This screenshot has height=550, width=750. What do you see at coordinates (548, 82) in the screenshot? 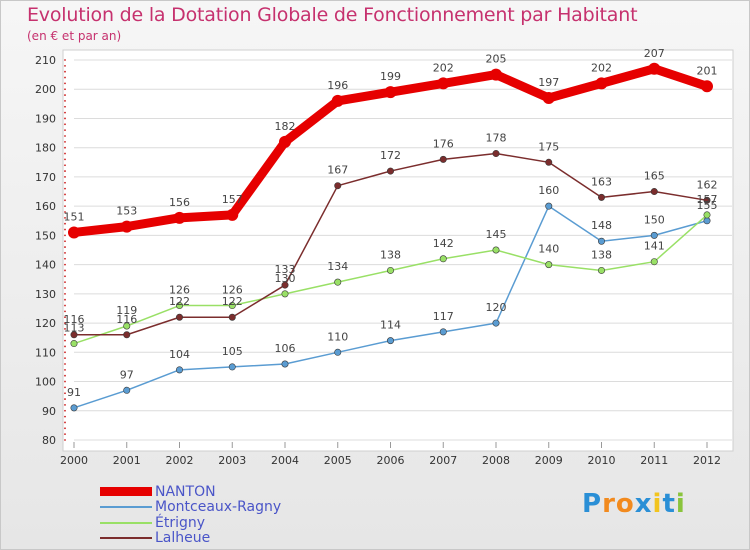
I see `data-label: 197` at bounding box center [548, 82].